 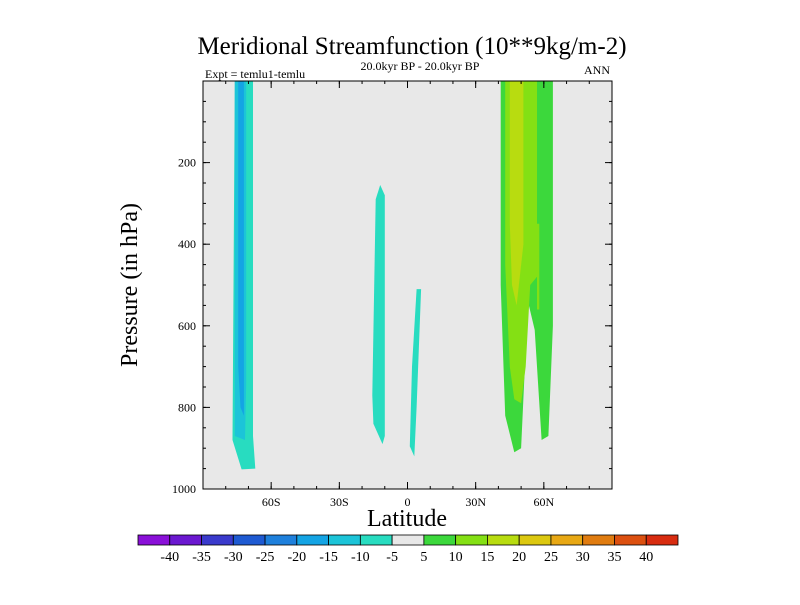 What do you see at coordinates (519, 557) in the screenshot?
I see `colorbar-label: 20` at bounding box center [519, 557].